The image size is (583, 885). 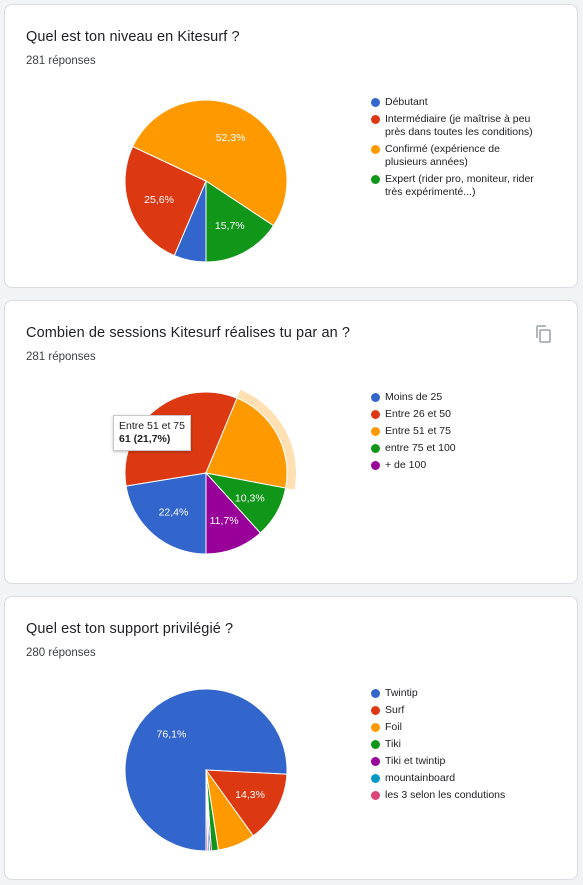 I want to click on pie-slice-surf, so click(x=246, y=803).